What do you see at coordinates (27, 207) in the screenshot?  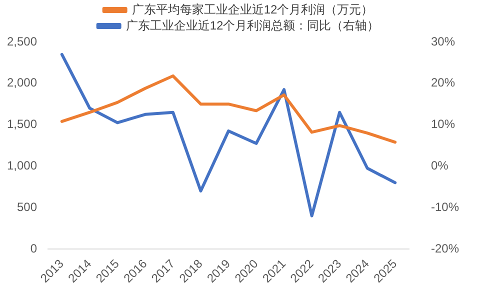 I see `y-tick-label: 500` at bounding box center [27, 207].